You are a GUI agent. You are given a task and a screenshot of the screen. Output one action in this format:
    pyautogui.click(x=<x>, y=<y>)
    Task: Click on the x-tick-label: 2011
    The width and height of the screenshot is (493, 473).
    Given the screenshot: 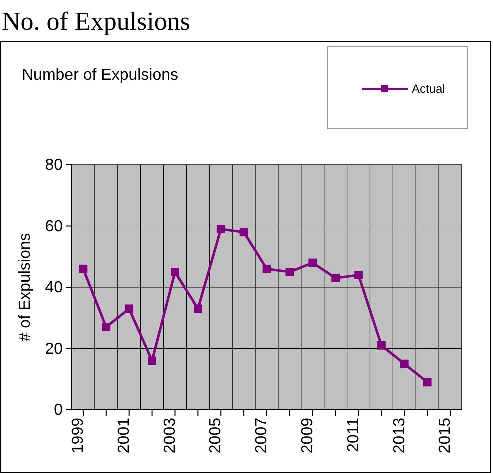 What is the action you would take?
    pyautogui.click(x=353, y=435)
    